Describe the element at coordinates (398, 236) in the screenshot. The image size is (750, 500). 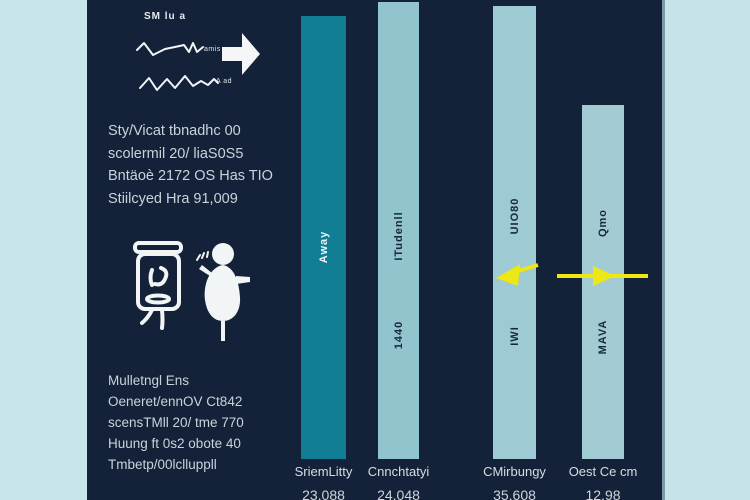
I see `bar-upper-label: ITudenll` at that location.